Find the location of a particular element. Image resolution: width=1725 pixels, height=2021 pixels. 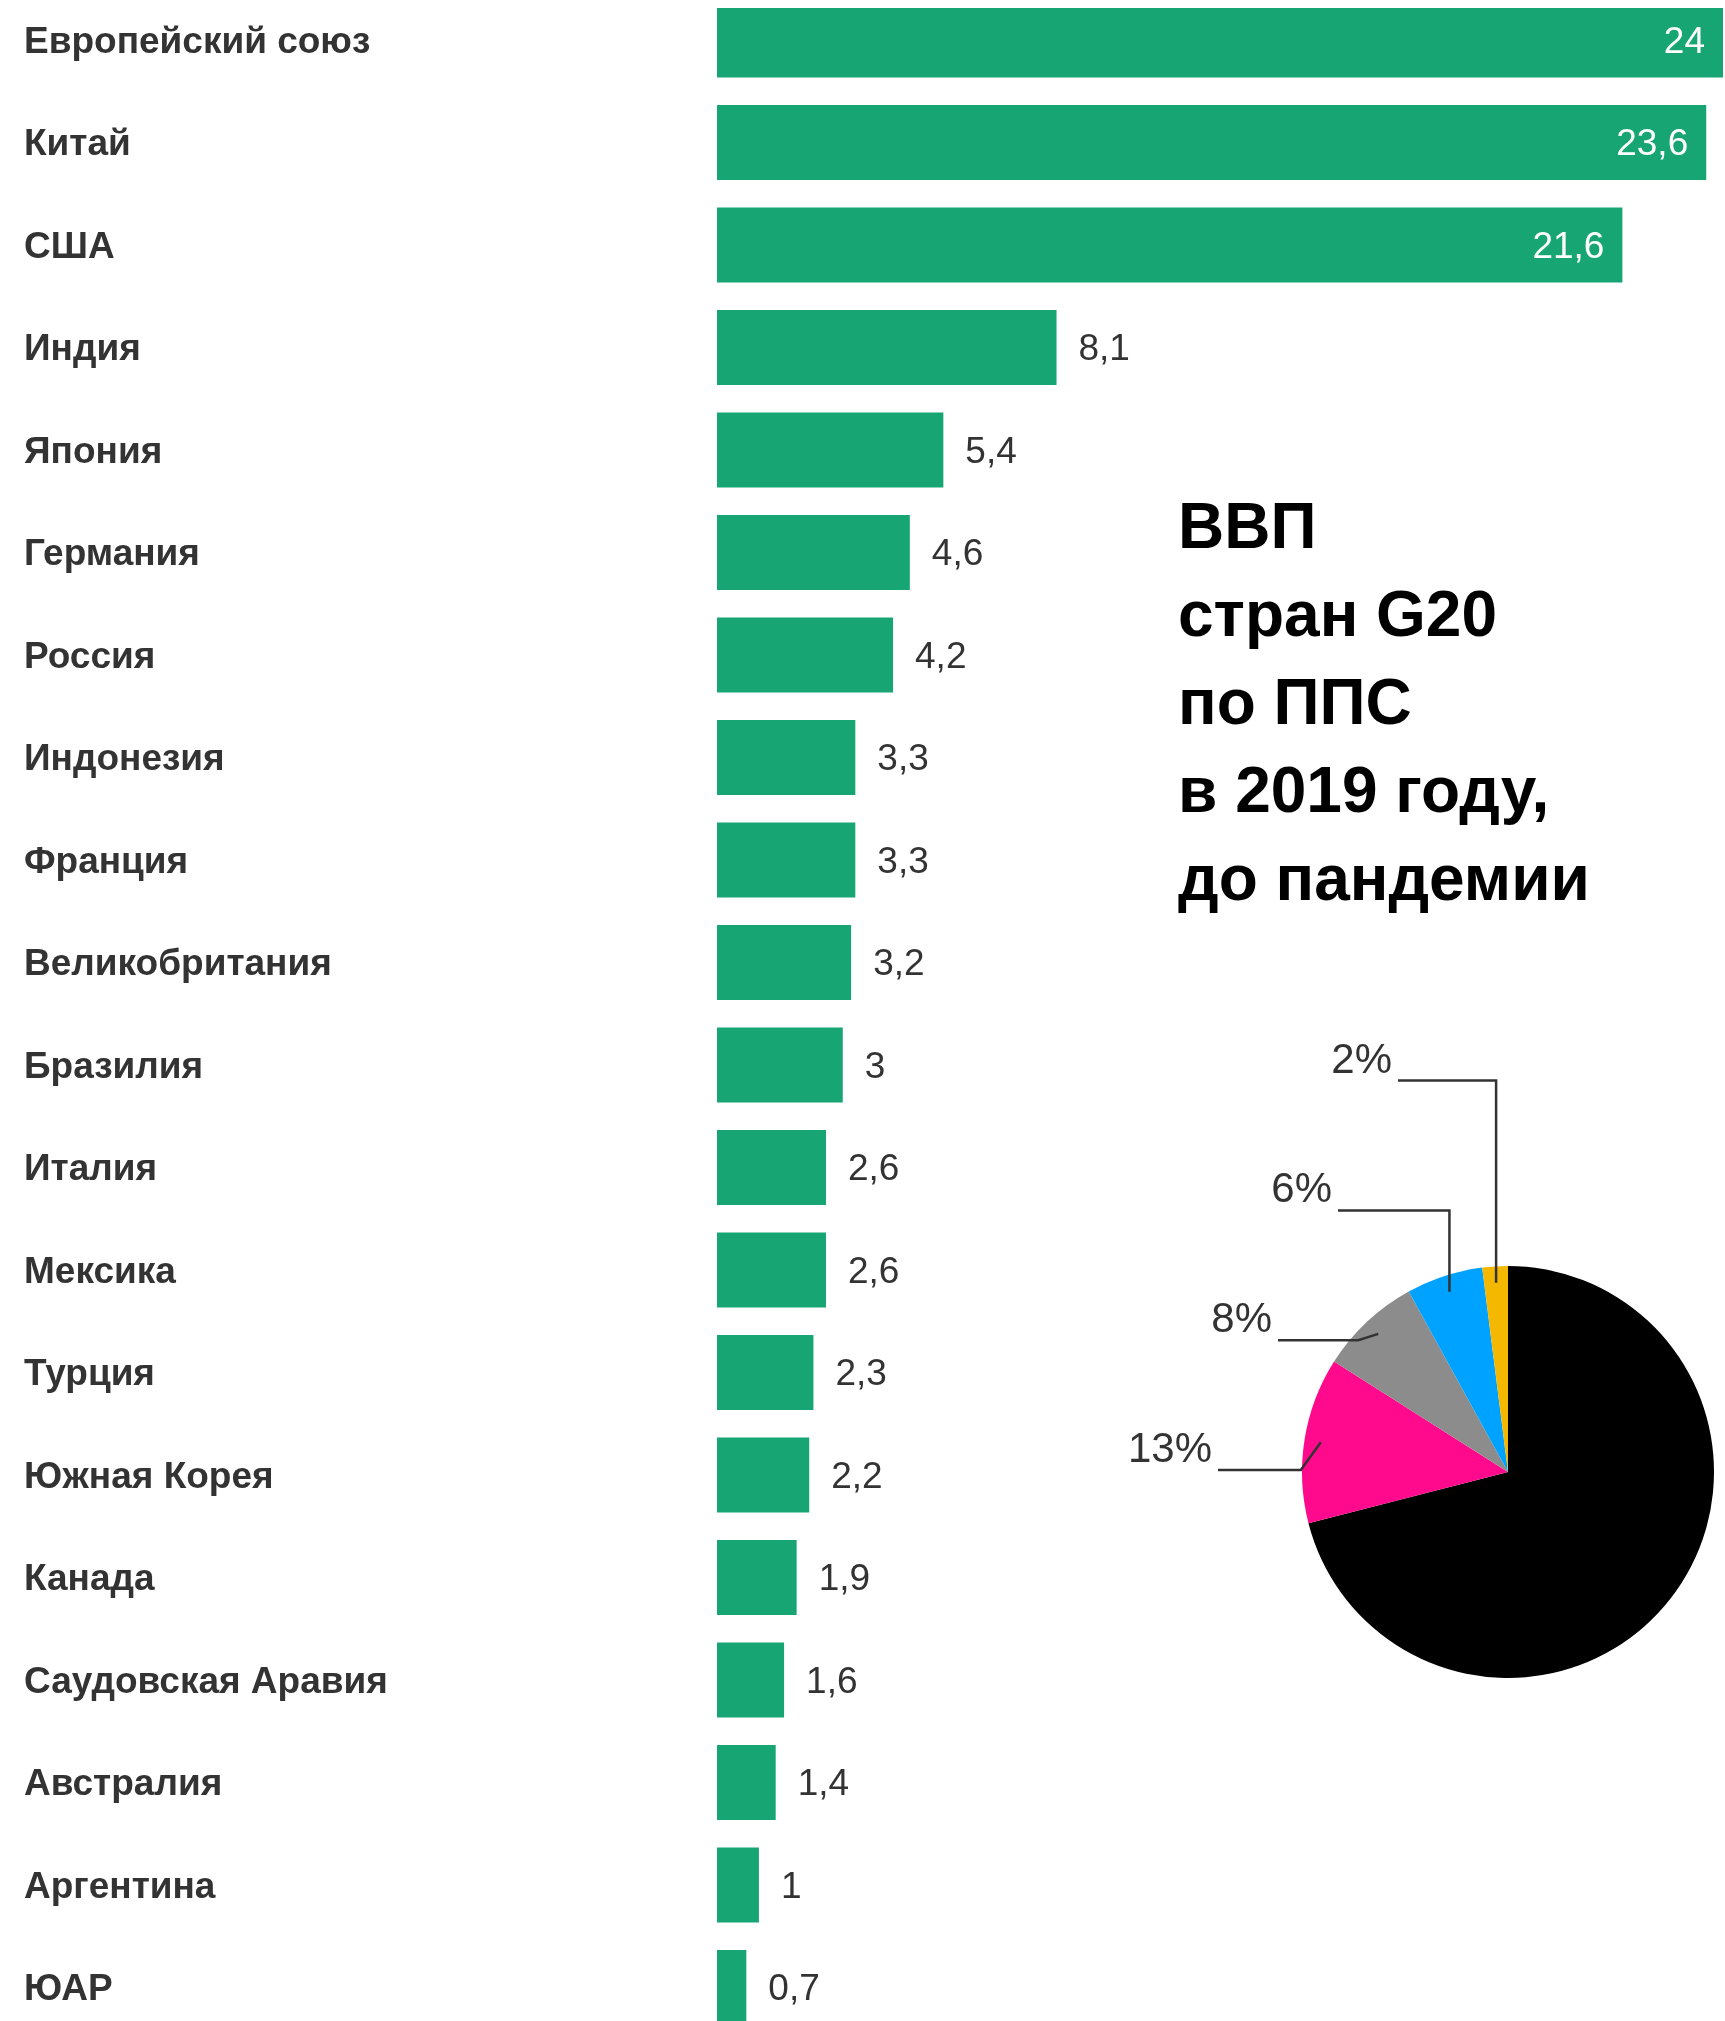

y-tick-label: Аргентина is located at coordinates (120, 1885).